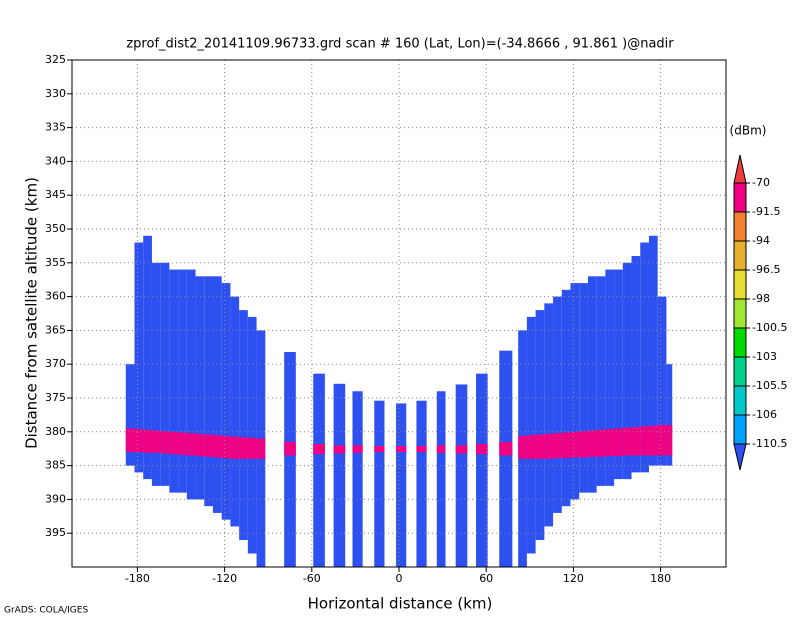  Describe the element at coordinates (55, 296) in the screenshot. I see `y-tick-label: 360` at that location.